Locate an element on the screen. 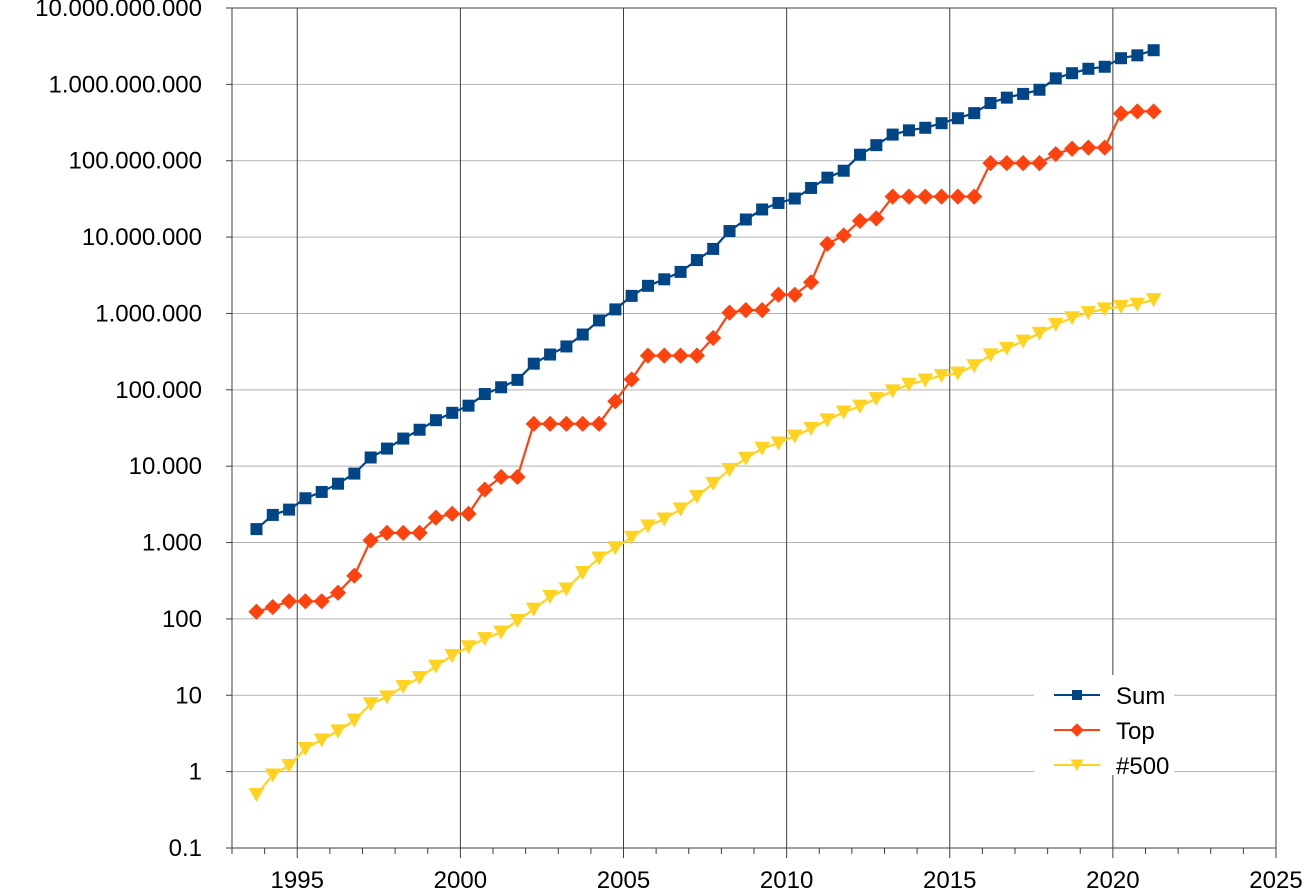  y-tick-label: 100 is located at coordinates (182, 619).